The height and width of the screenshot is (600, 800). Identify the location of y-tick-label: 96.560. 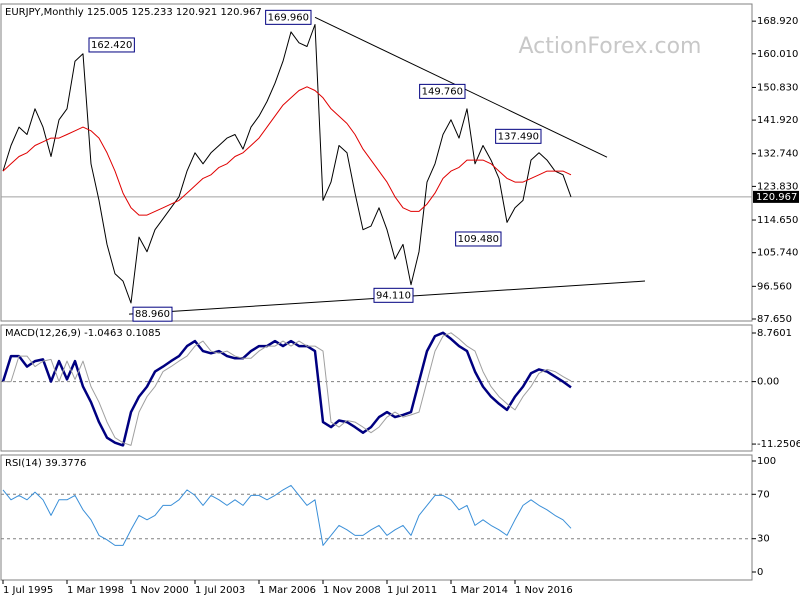
(774, 286).